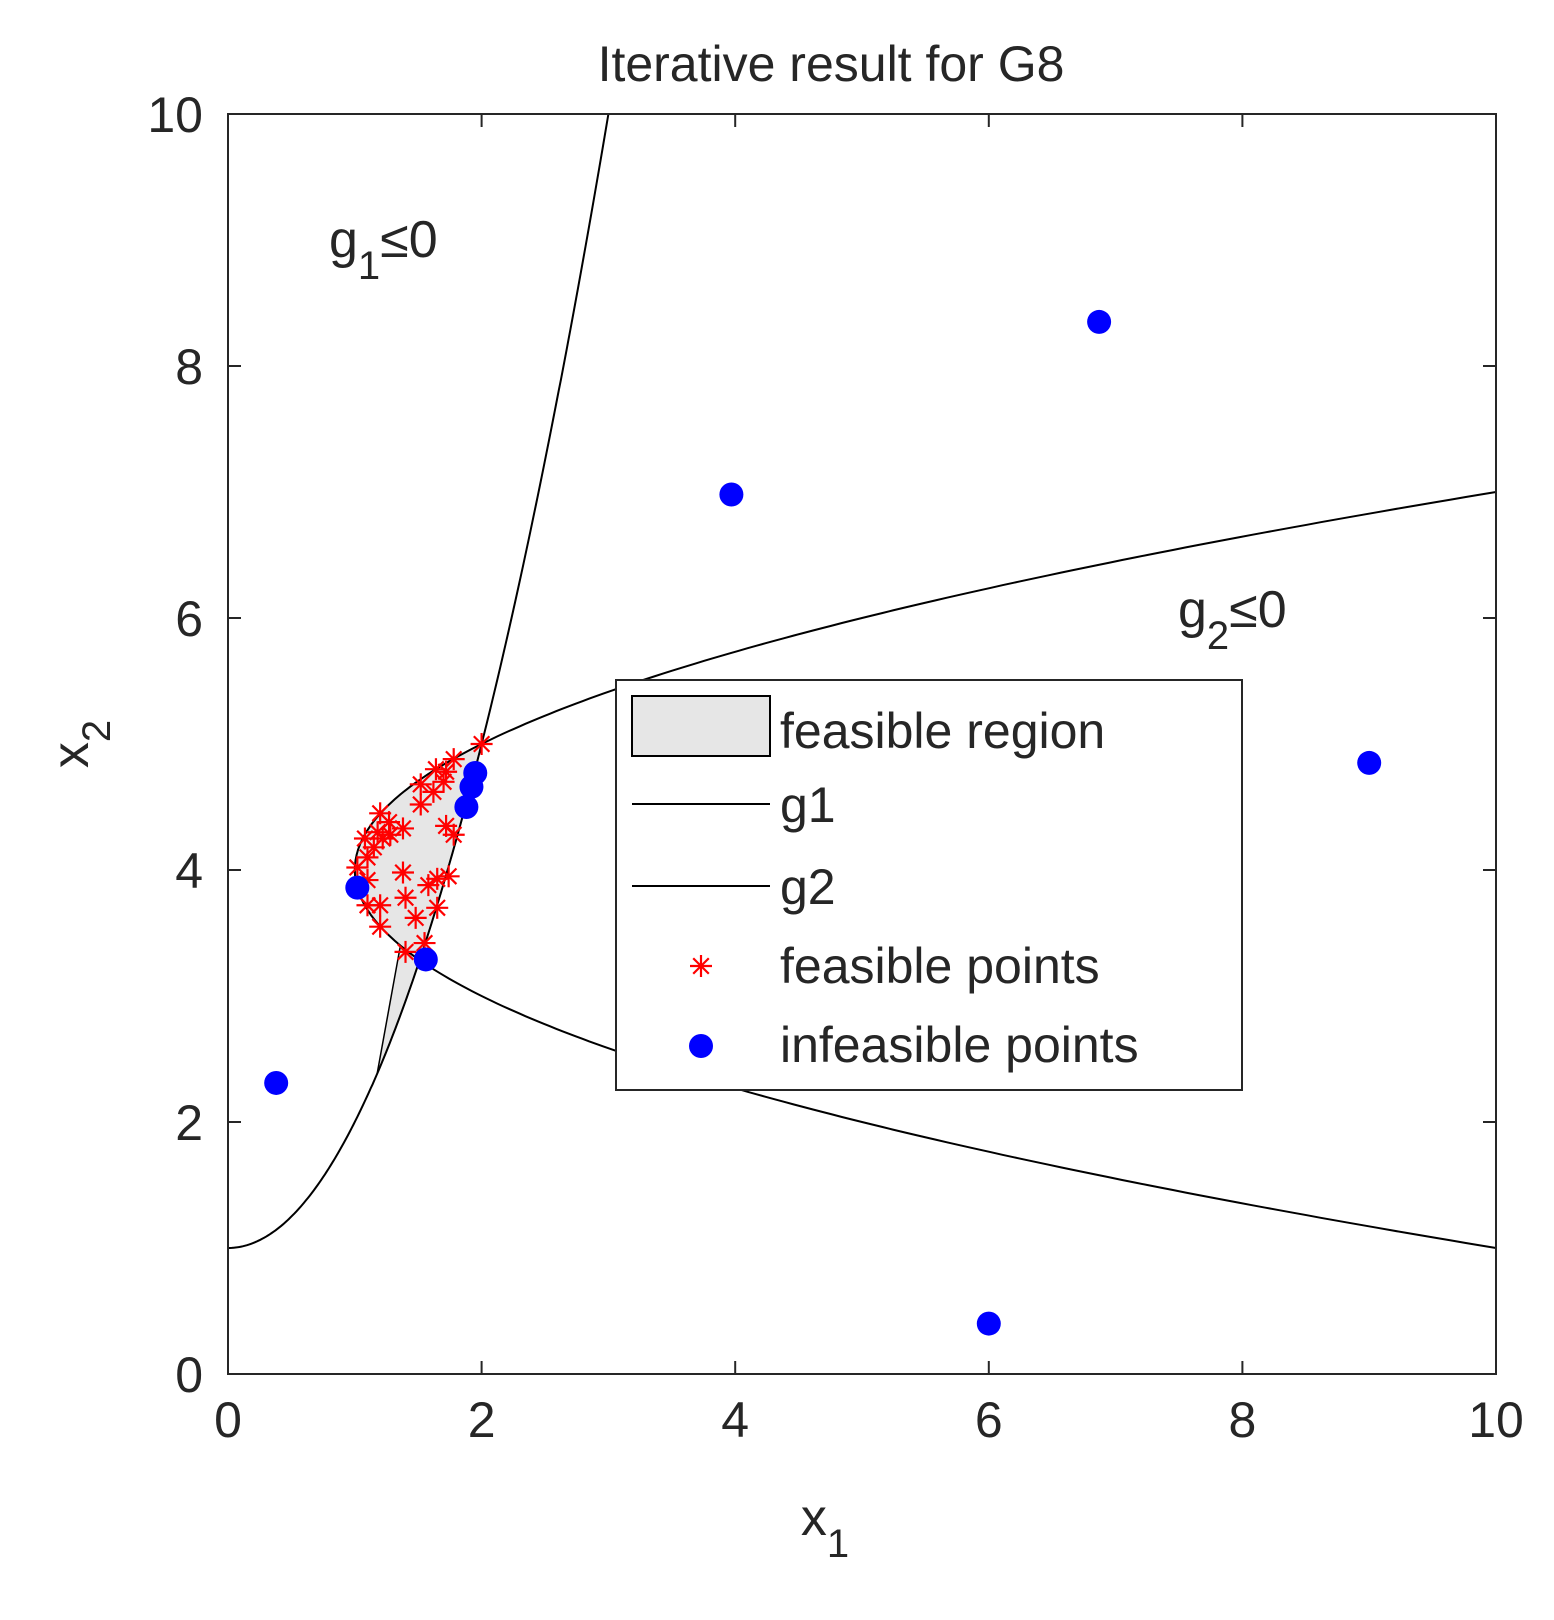  What do you see at coordinates (1242, 1420) in the screenshot?
I see `x-tick-label: 8` at bounding box center [1242, 1420].